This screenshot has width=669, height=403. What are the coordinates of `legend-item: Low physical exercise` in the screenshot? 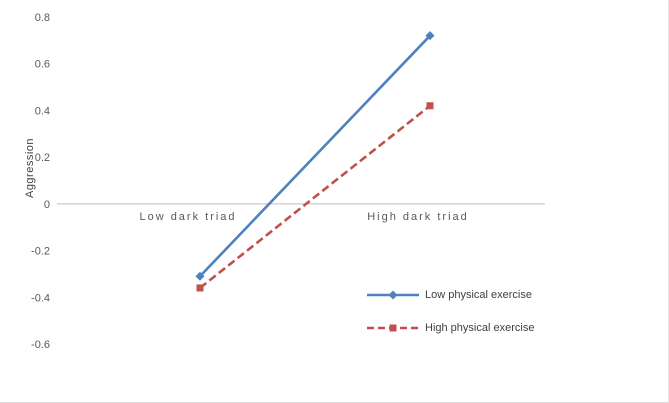 It's located at (450, 295).